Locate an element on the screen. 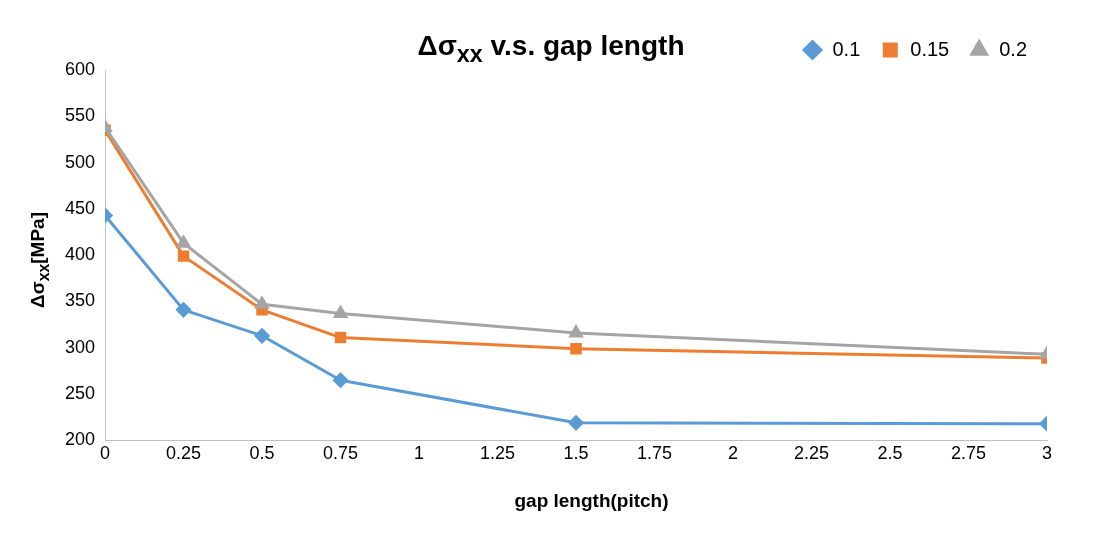  x-tick-label: 0.75 is located at coordinates (341, 453).